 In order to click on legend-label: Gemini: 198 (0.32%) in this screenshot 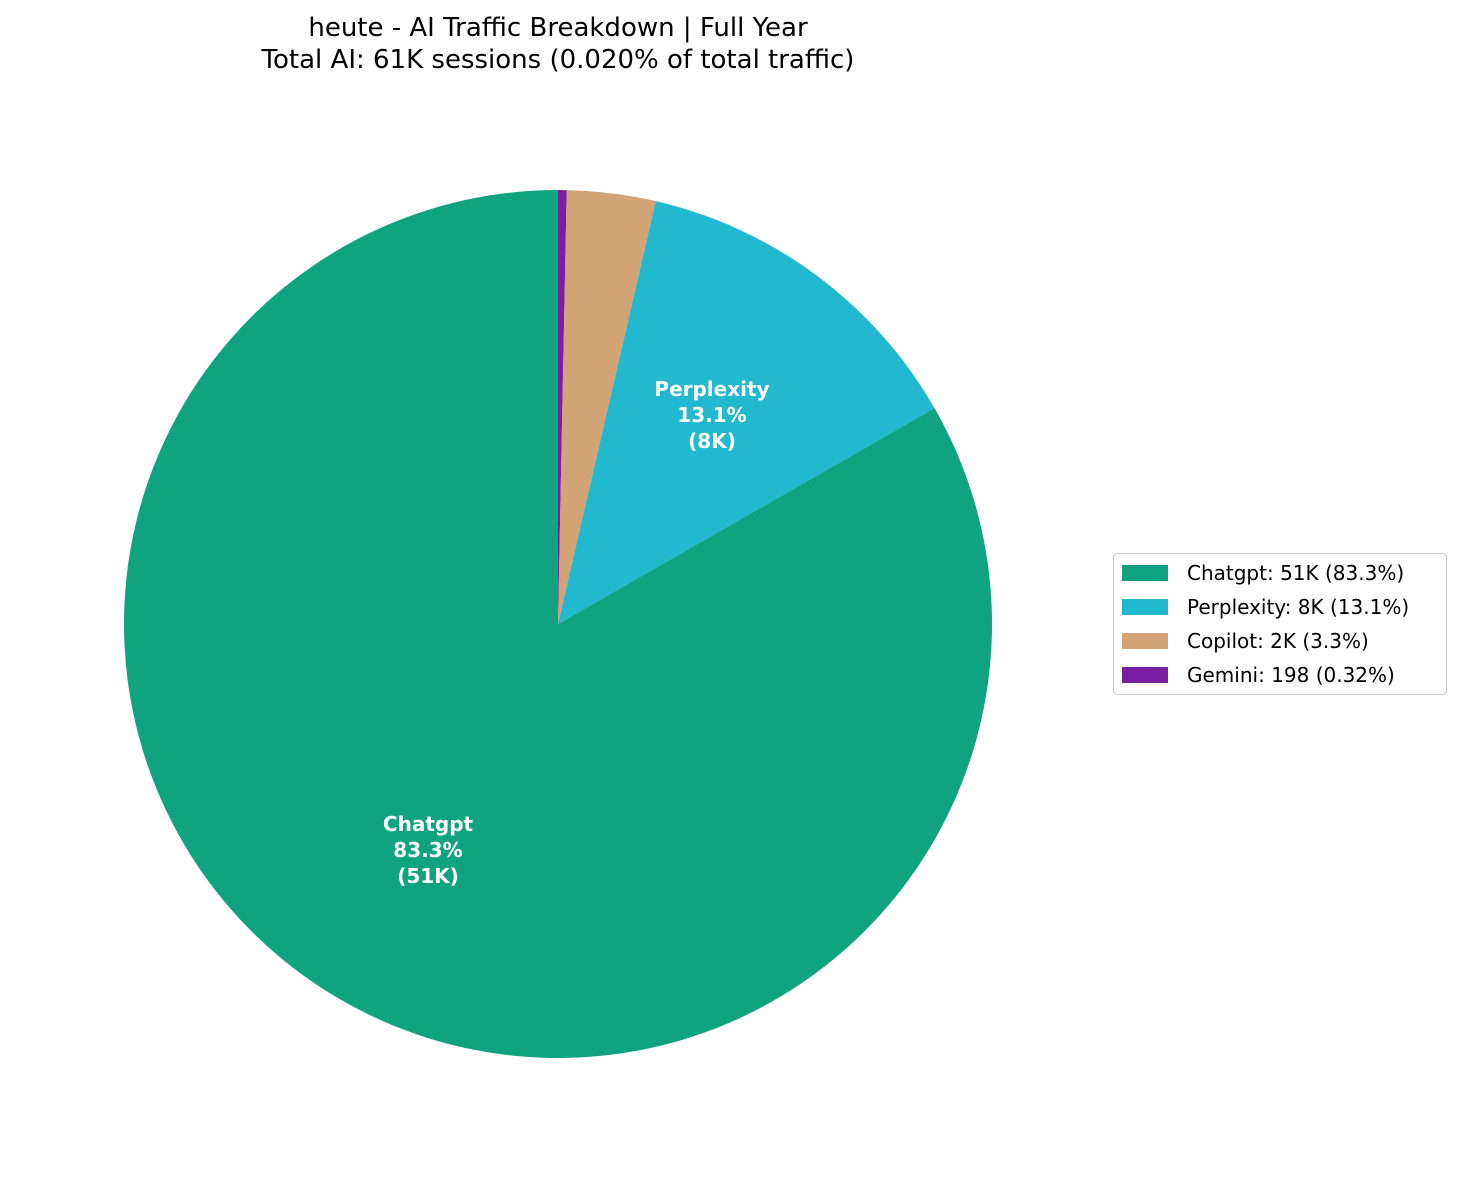, I will do `click(1291, 675)`.